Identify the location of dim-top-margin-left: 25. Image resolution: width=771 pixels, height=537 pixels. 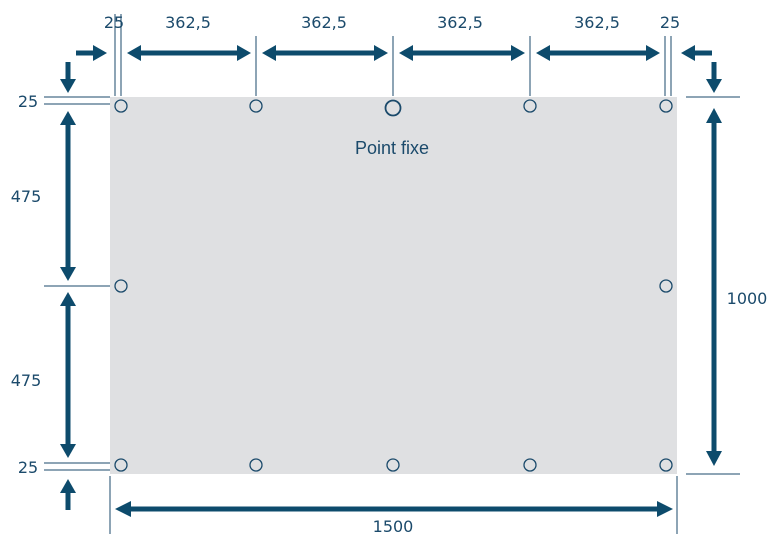
(114, 22).